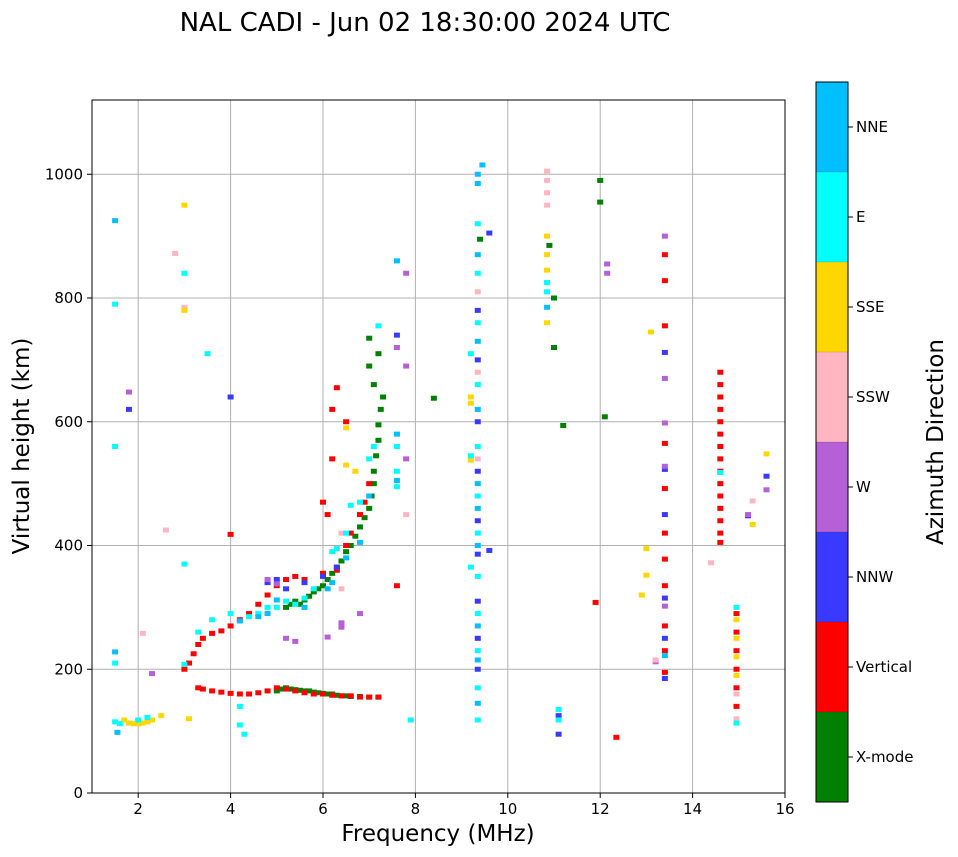 The image size is (958, 857). Describe the element at coordinates (860, 217) in the screenshot. I see `colorbar-tick-label: E` at that location.